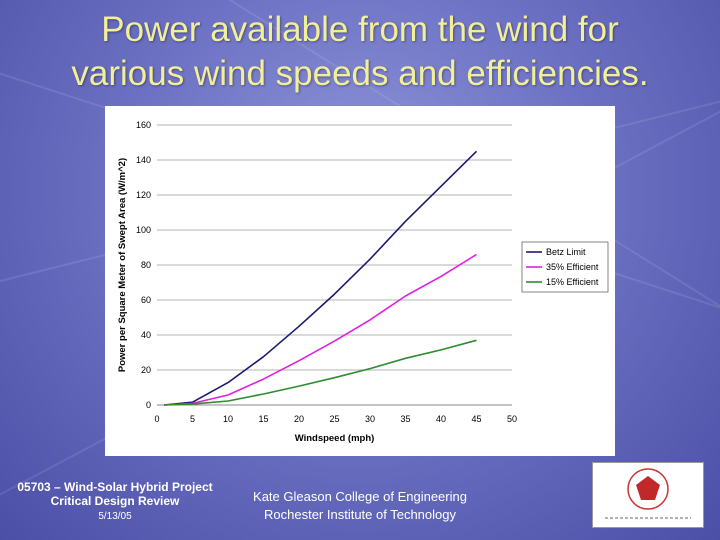 This screenshot has height=540, width=720. I want to click on legend-label: Betz Limit, so click(566, 252).